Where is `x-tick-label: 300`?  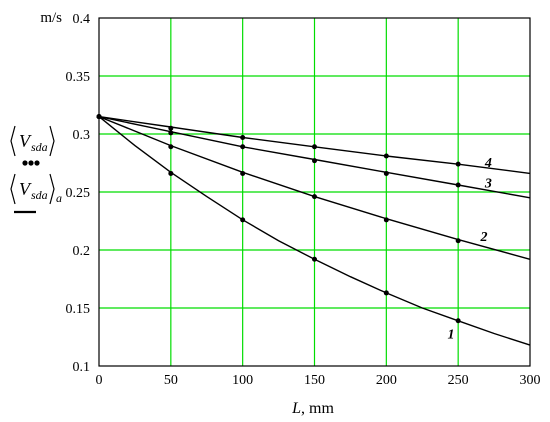 x-tick-label: 300 is located at coordinates (530, 380).